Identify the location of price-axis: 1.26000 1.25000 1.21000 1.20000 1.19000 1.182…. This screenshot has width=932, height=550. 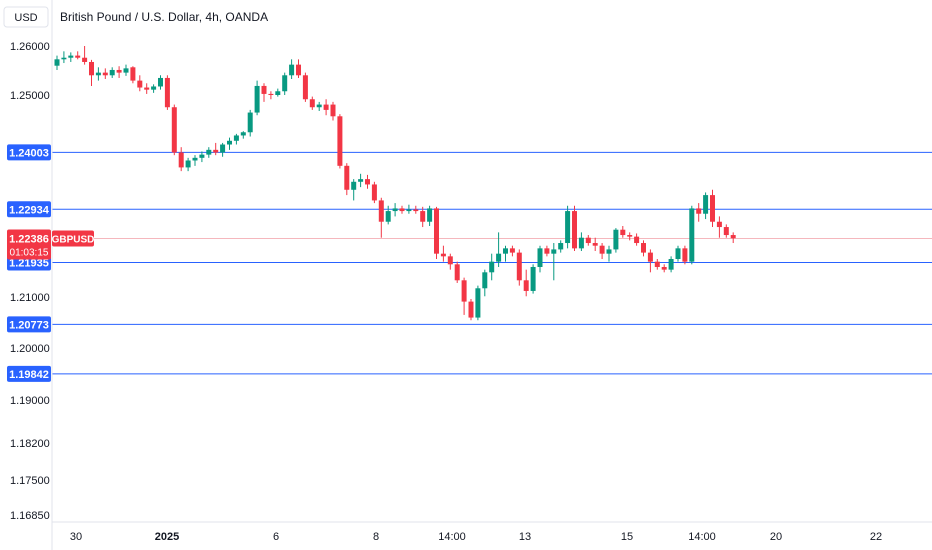
(30, 281).